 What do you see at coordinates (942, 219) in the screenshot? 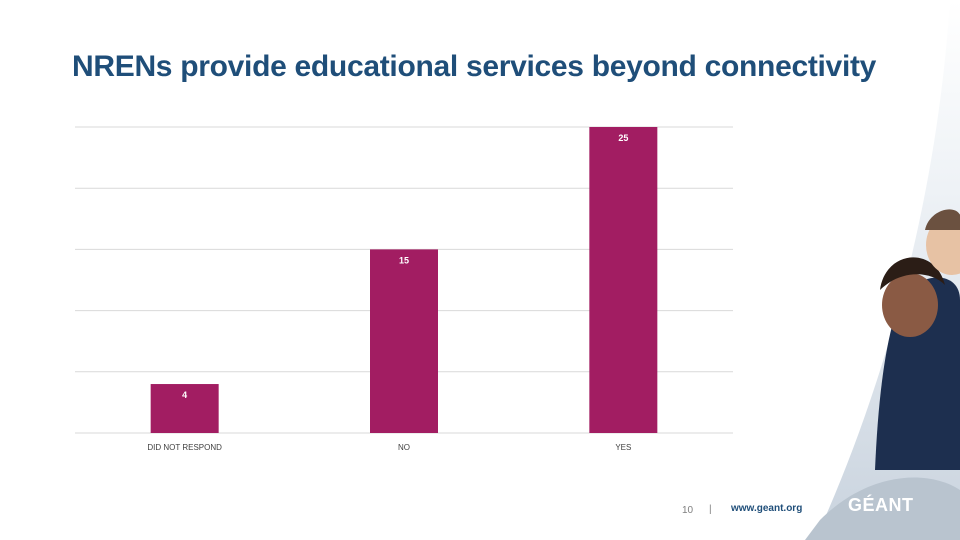
I see `person2-hair-shape` at bounding box center [942, 219].